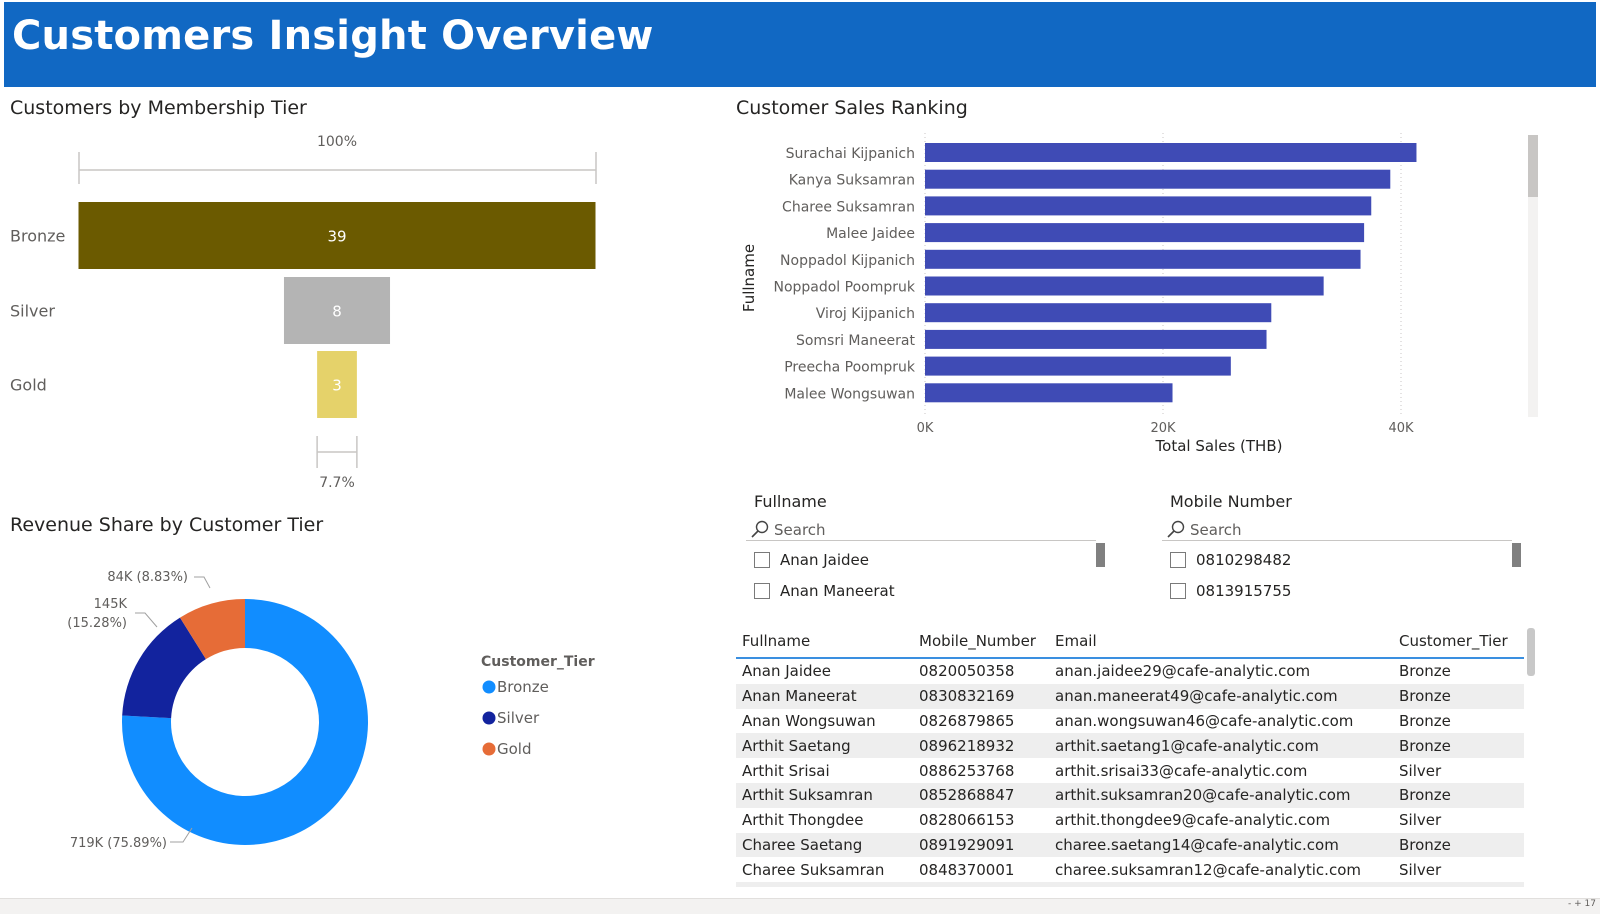 The width and height of the screenshot is (1600, 914). Describe the element at coordinates (337, 142) in the screenshot. I see `funnel-top-pct: 100%` at that location.